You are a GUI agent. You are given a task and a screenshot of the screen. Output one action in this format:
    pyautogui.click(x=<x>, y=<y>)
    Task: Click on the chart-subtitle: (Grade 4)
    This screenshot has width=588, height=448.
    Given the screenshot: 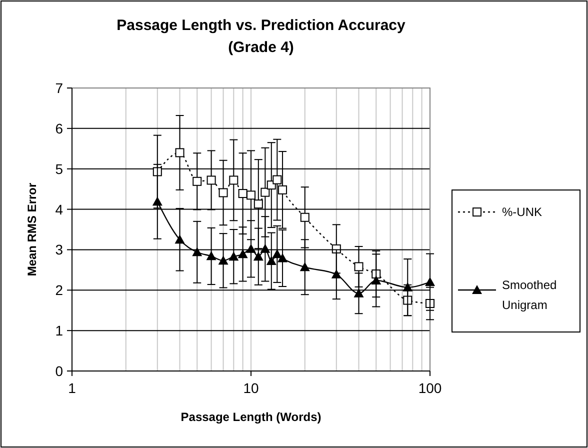 What is the action you would take?
    pyautogui.click(x=261, y=47)
    